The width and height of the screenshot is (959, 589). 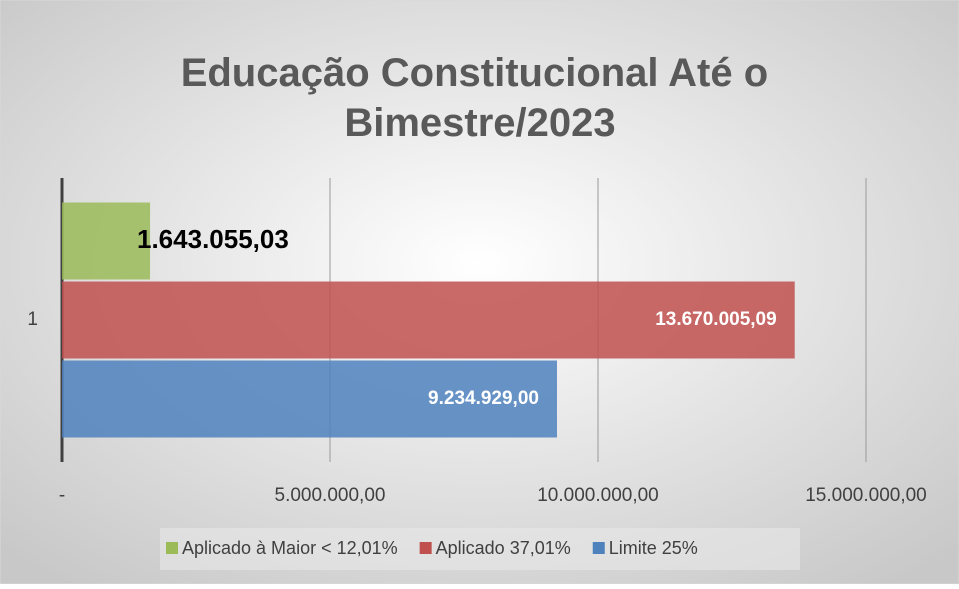 I want to click on data-label: 1.643.055,03, so click(x=213, y=239).